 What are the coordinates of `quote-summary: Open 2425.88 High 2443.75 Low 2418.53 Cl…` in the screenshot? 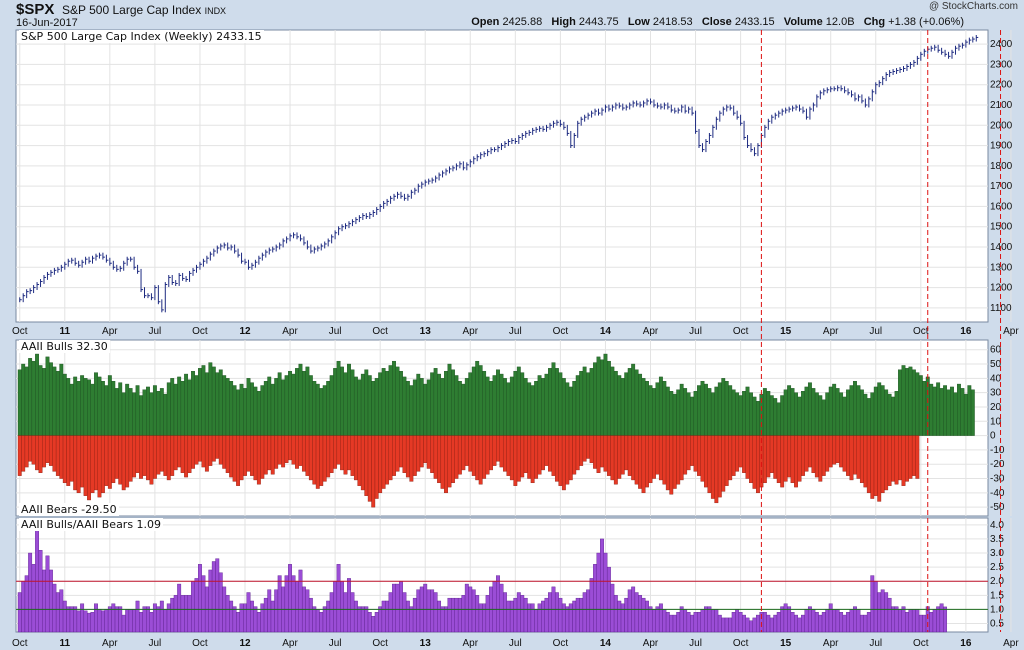 It's located at (717, 22).